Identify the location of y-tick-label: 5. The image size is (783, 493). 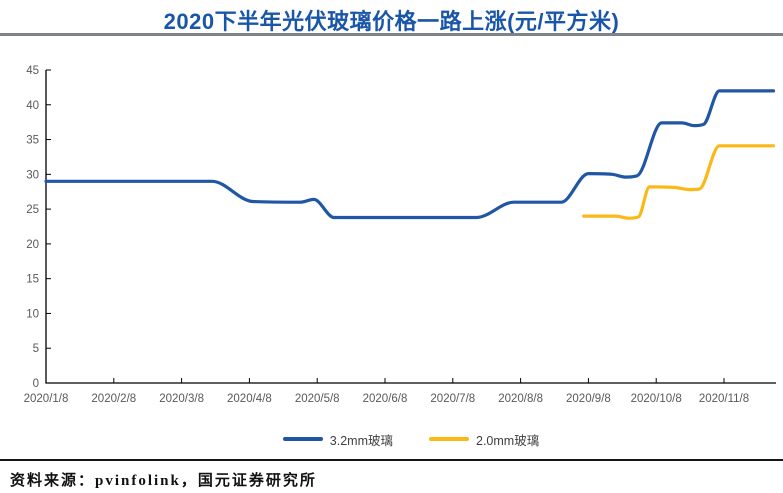
(36, 349).